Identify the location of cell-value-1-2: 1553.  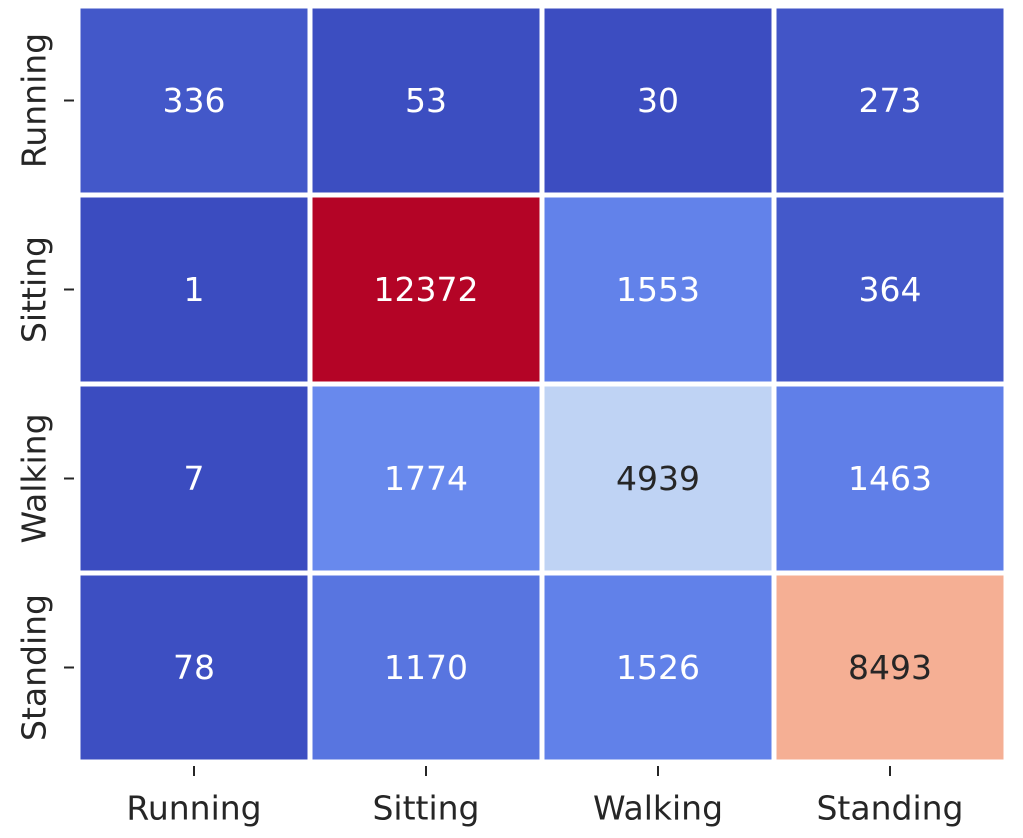
(658, 289).